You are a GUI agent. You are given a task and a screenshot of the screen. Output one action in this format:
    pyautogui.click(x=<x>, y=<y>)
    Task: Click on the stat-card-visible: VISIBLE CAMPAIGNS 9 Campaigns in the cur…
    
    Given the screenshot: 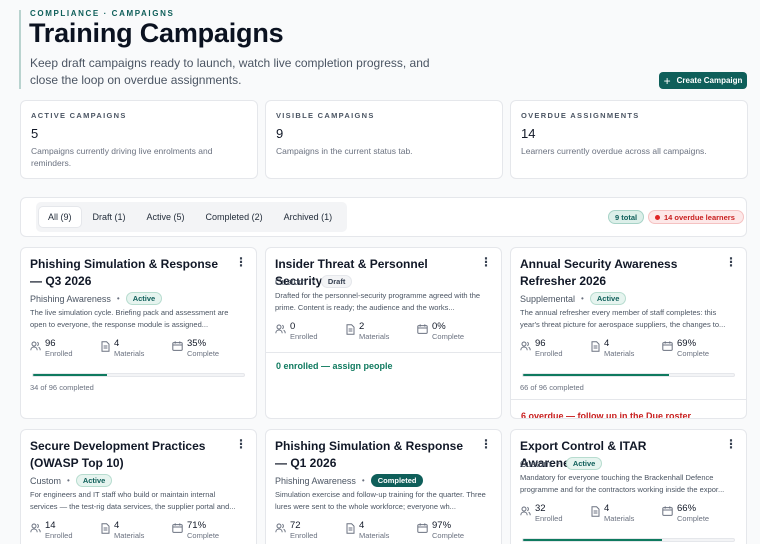 What is the action you would take?
    pyautogui.click(x=384, y=139)
    